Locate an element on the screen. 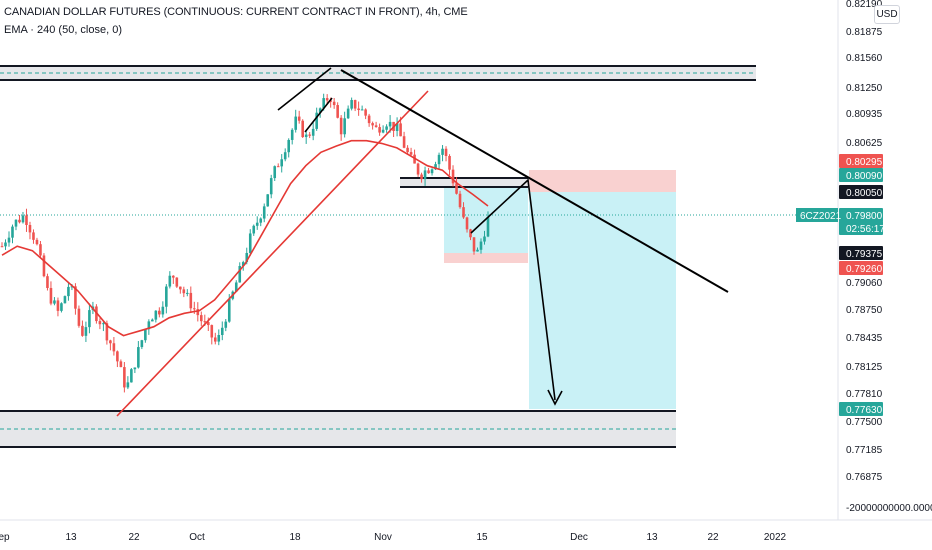  x-tick-label: 15 is located at coordinates (482, 537).